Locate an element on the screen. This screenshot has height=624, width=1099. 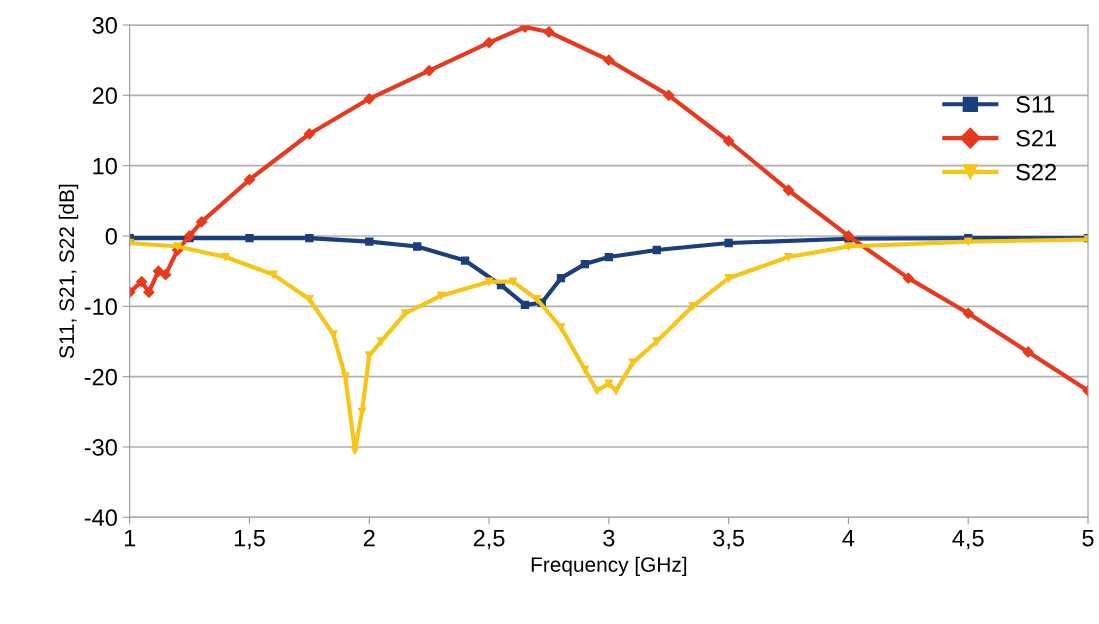
x-tick-label: 5 is located at coordinates (1088, 538).